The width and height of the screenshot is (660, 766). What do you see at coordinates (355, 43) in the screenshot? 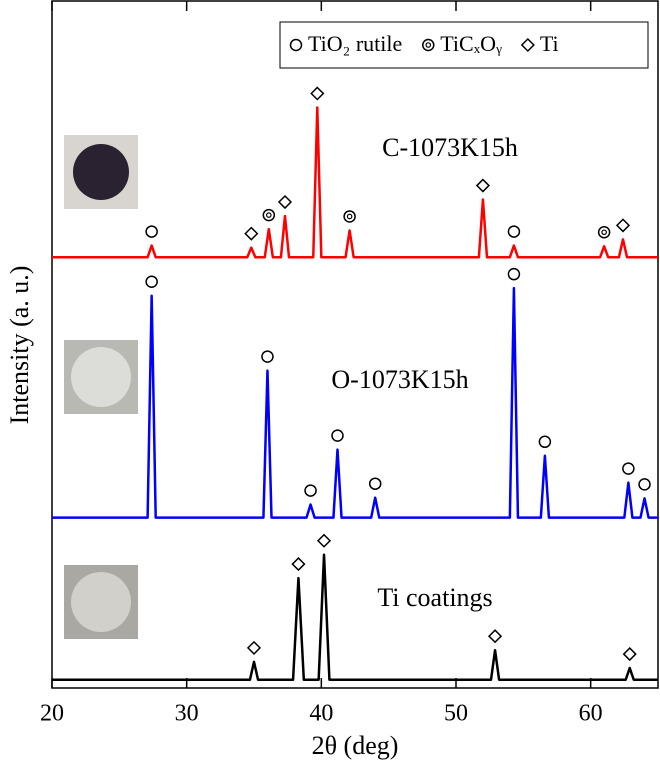
I see `legend-label: TiO₂ rutile` at bounding box center [355, 43].